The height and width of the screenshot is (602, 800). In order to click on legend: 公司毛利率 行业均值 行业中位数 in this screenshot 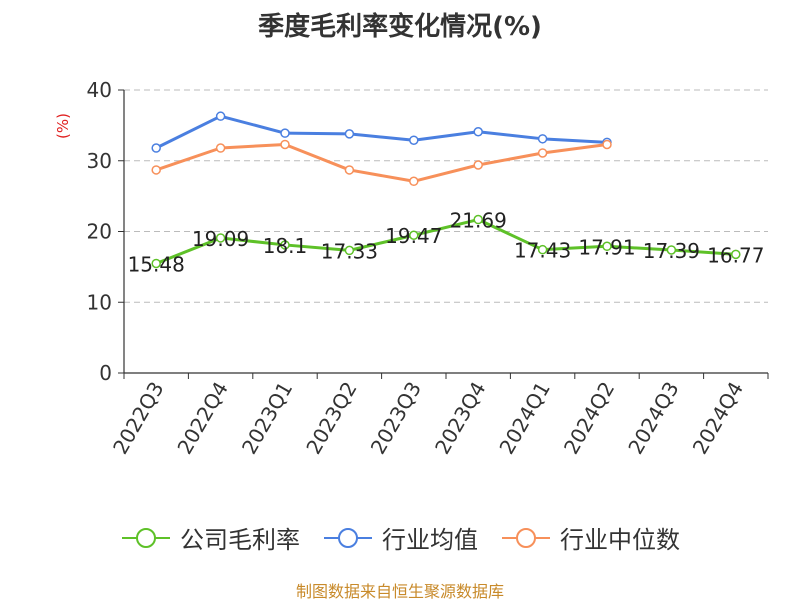, I will do `click(400, 537)`.